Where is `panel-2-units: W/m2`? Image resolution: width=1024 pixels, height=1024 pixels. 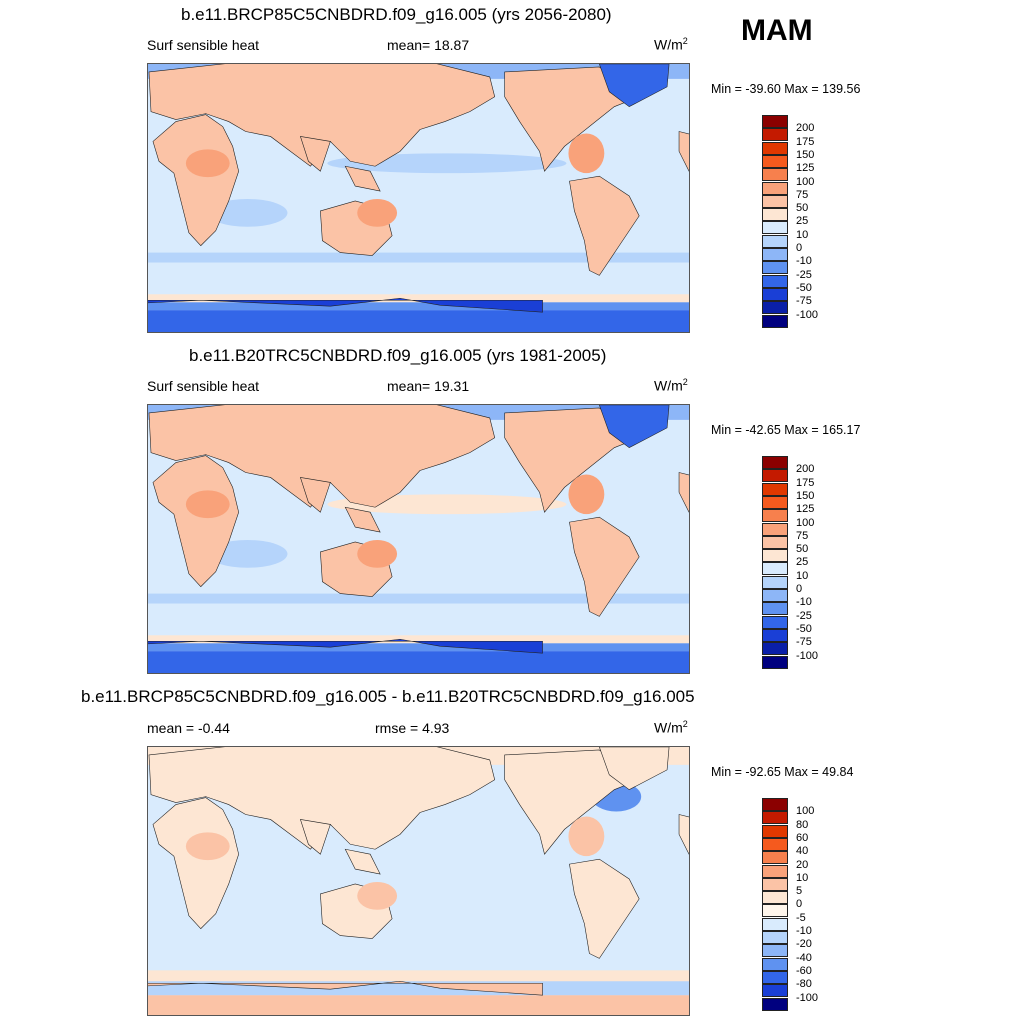
panel-2-units: W/m2 is located at coordinates (671, 385).